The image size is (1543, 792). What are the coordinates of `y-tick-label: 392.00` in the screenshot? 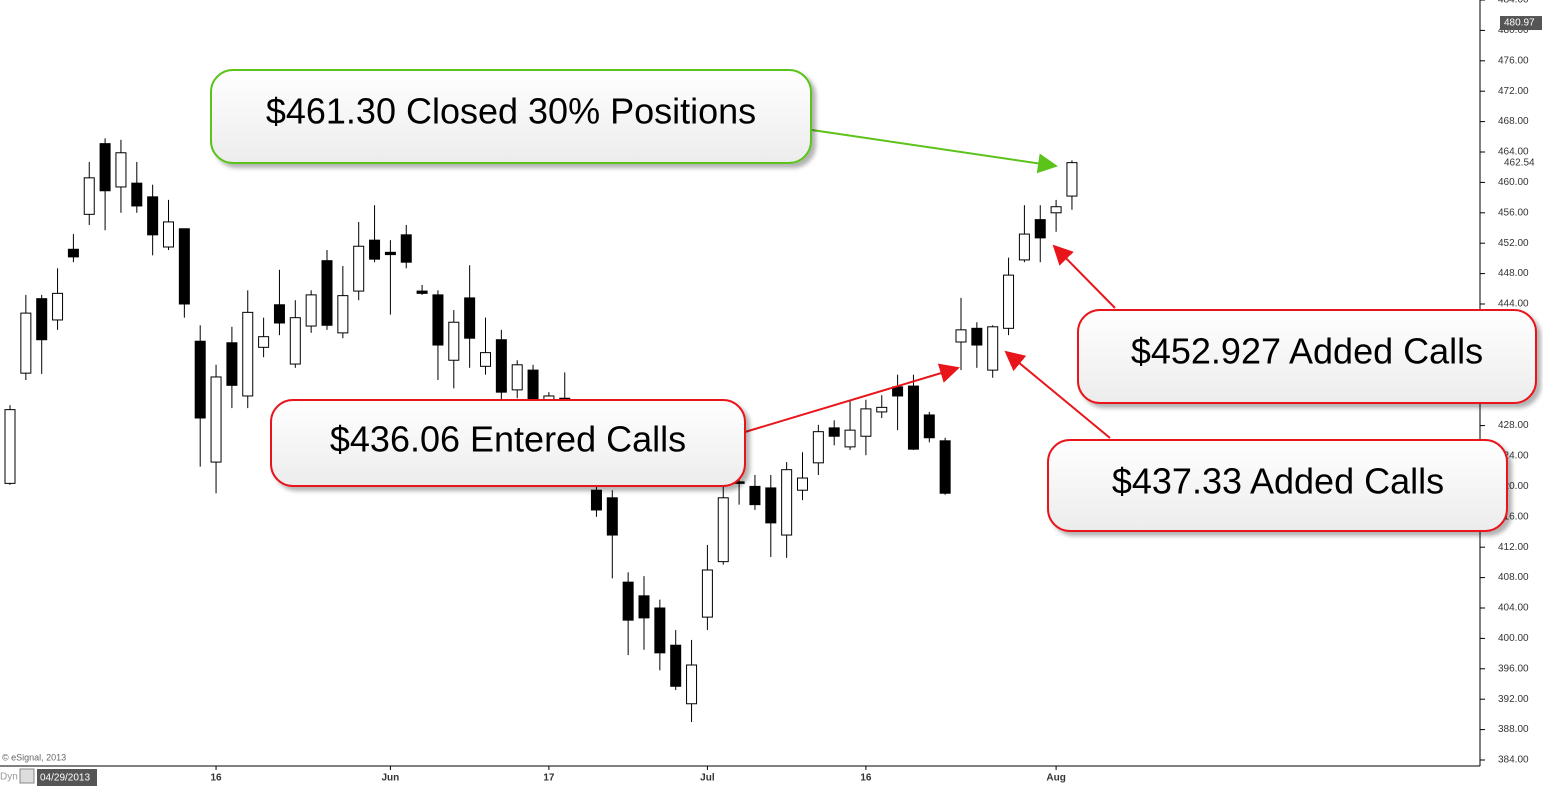 It's located at (1513, 699).